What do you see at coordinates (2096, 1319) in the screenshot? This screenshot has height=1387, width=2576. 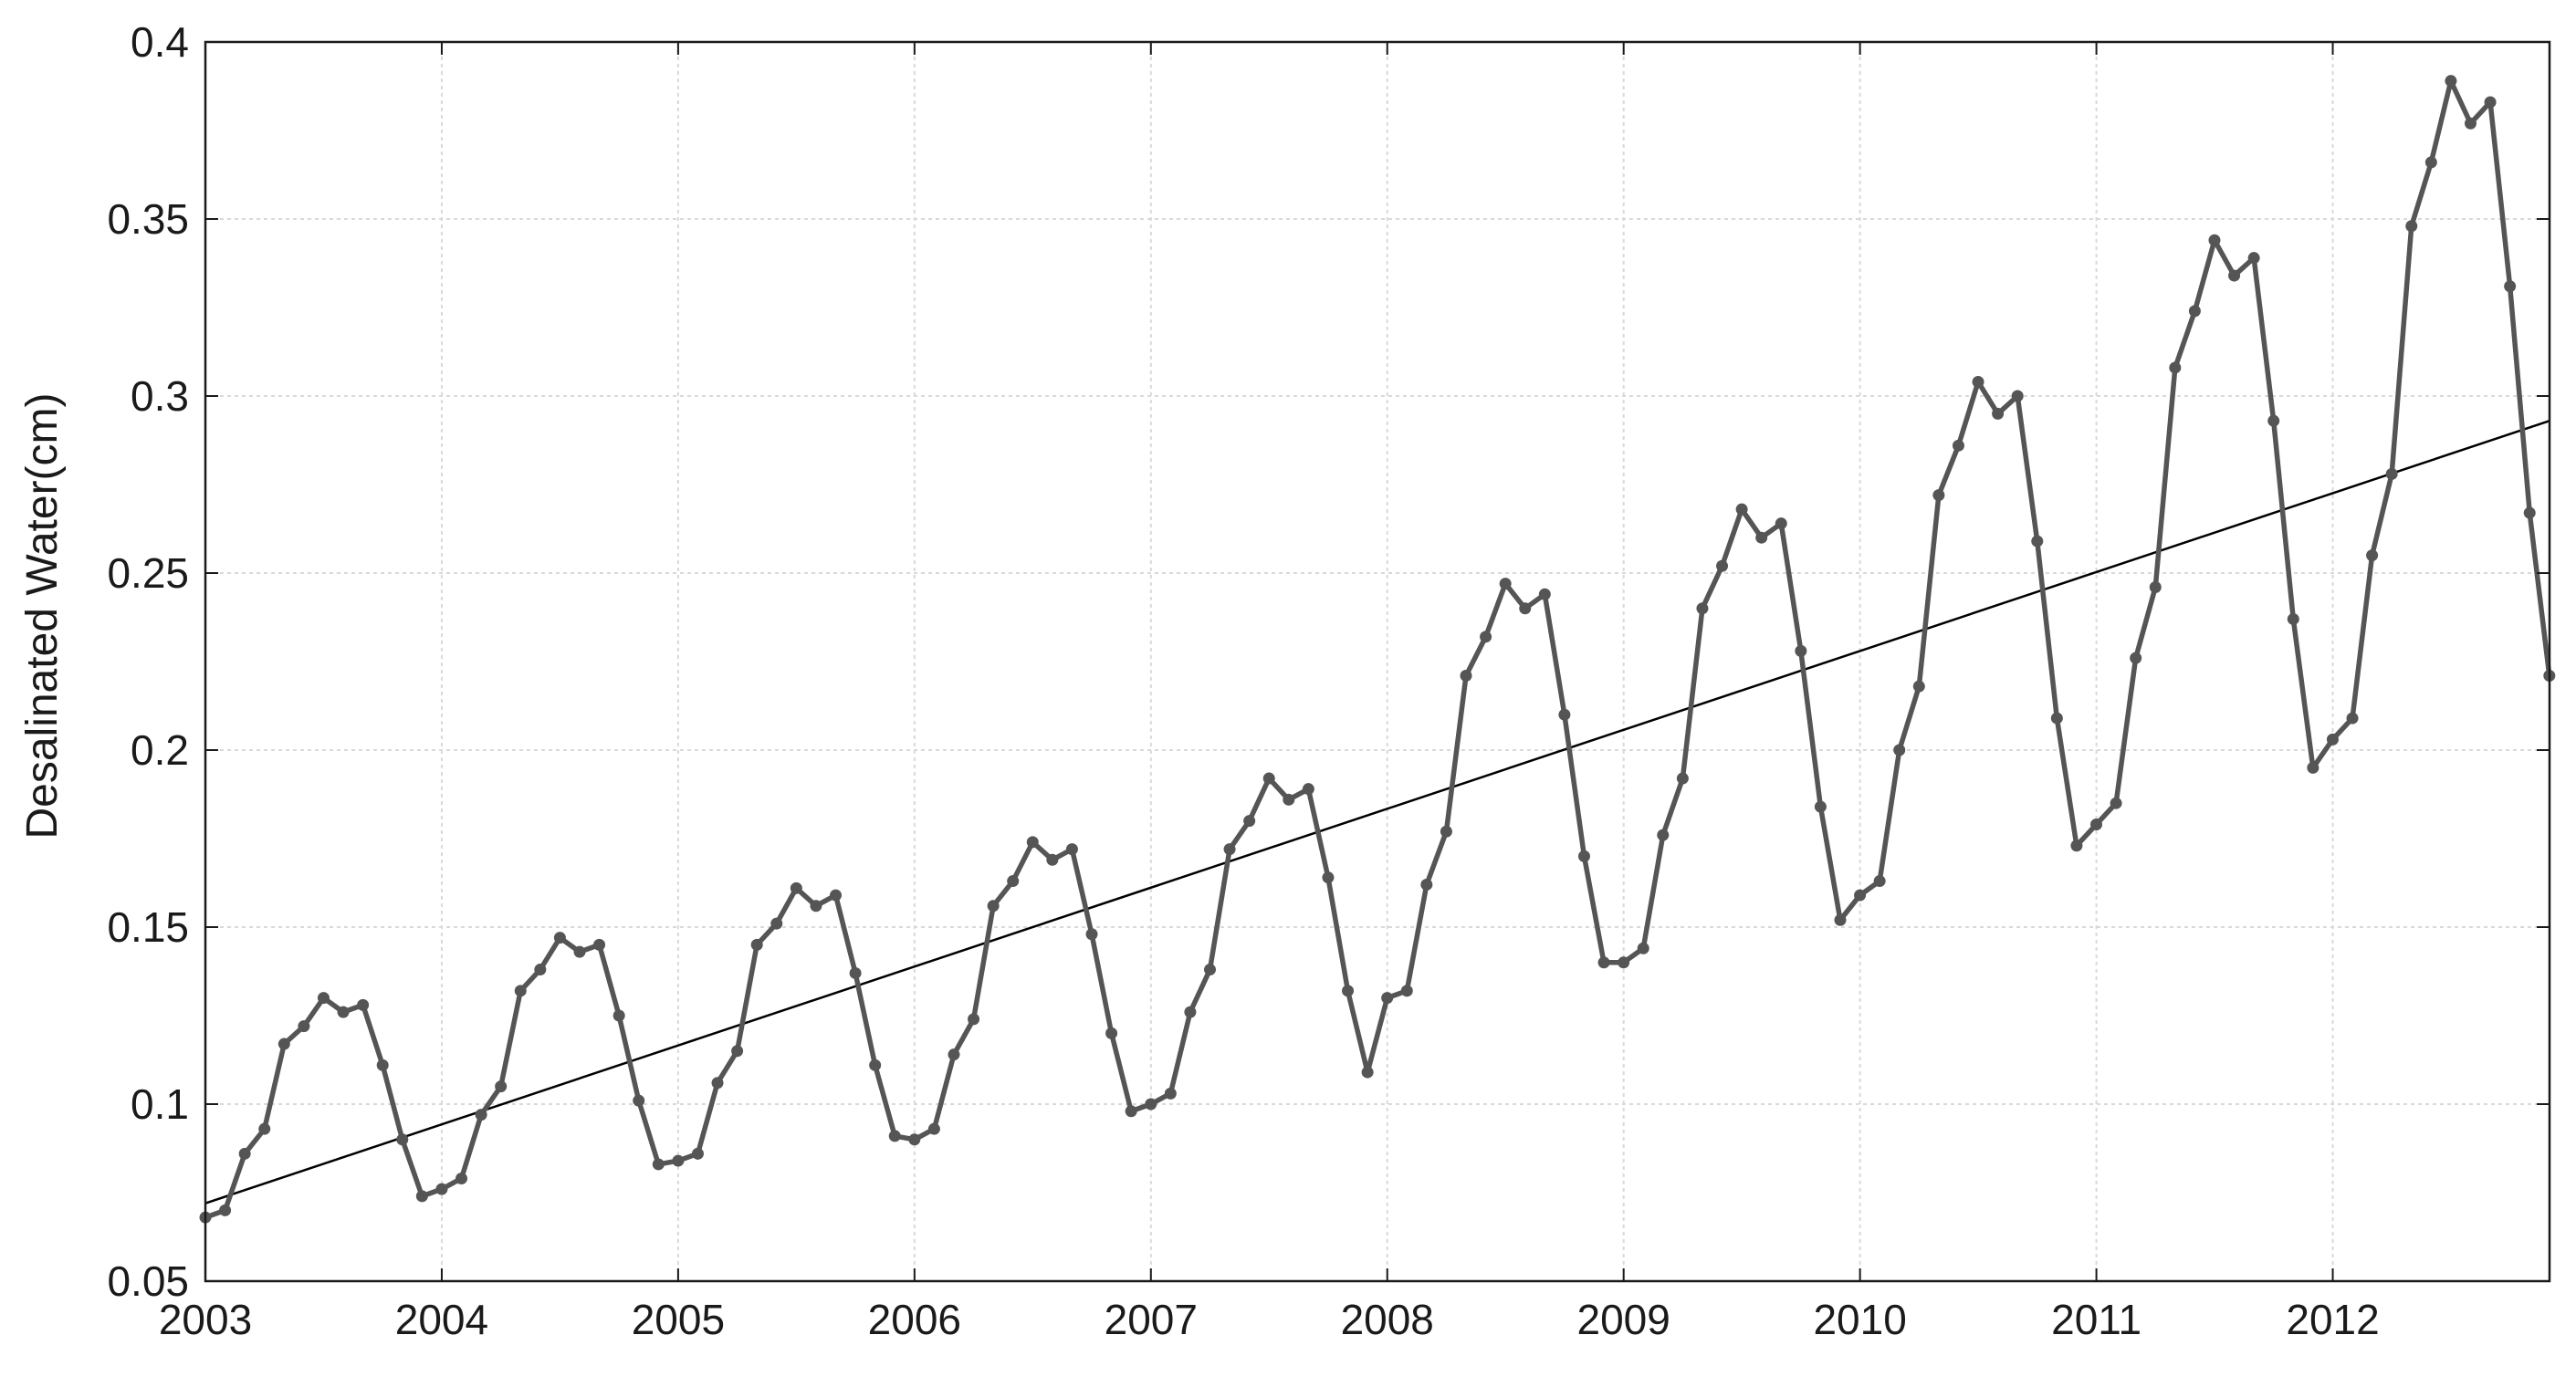 I see `x-tick-label: 2011` at bounding box center [2096, 1319].